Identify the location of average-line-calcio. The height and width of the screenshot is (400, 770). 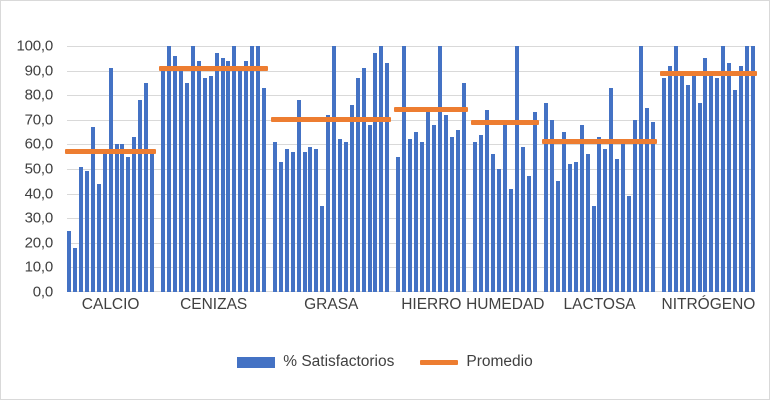
(111, 152).